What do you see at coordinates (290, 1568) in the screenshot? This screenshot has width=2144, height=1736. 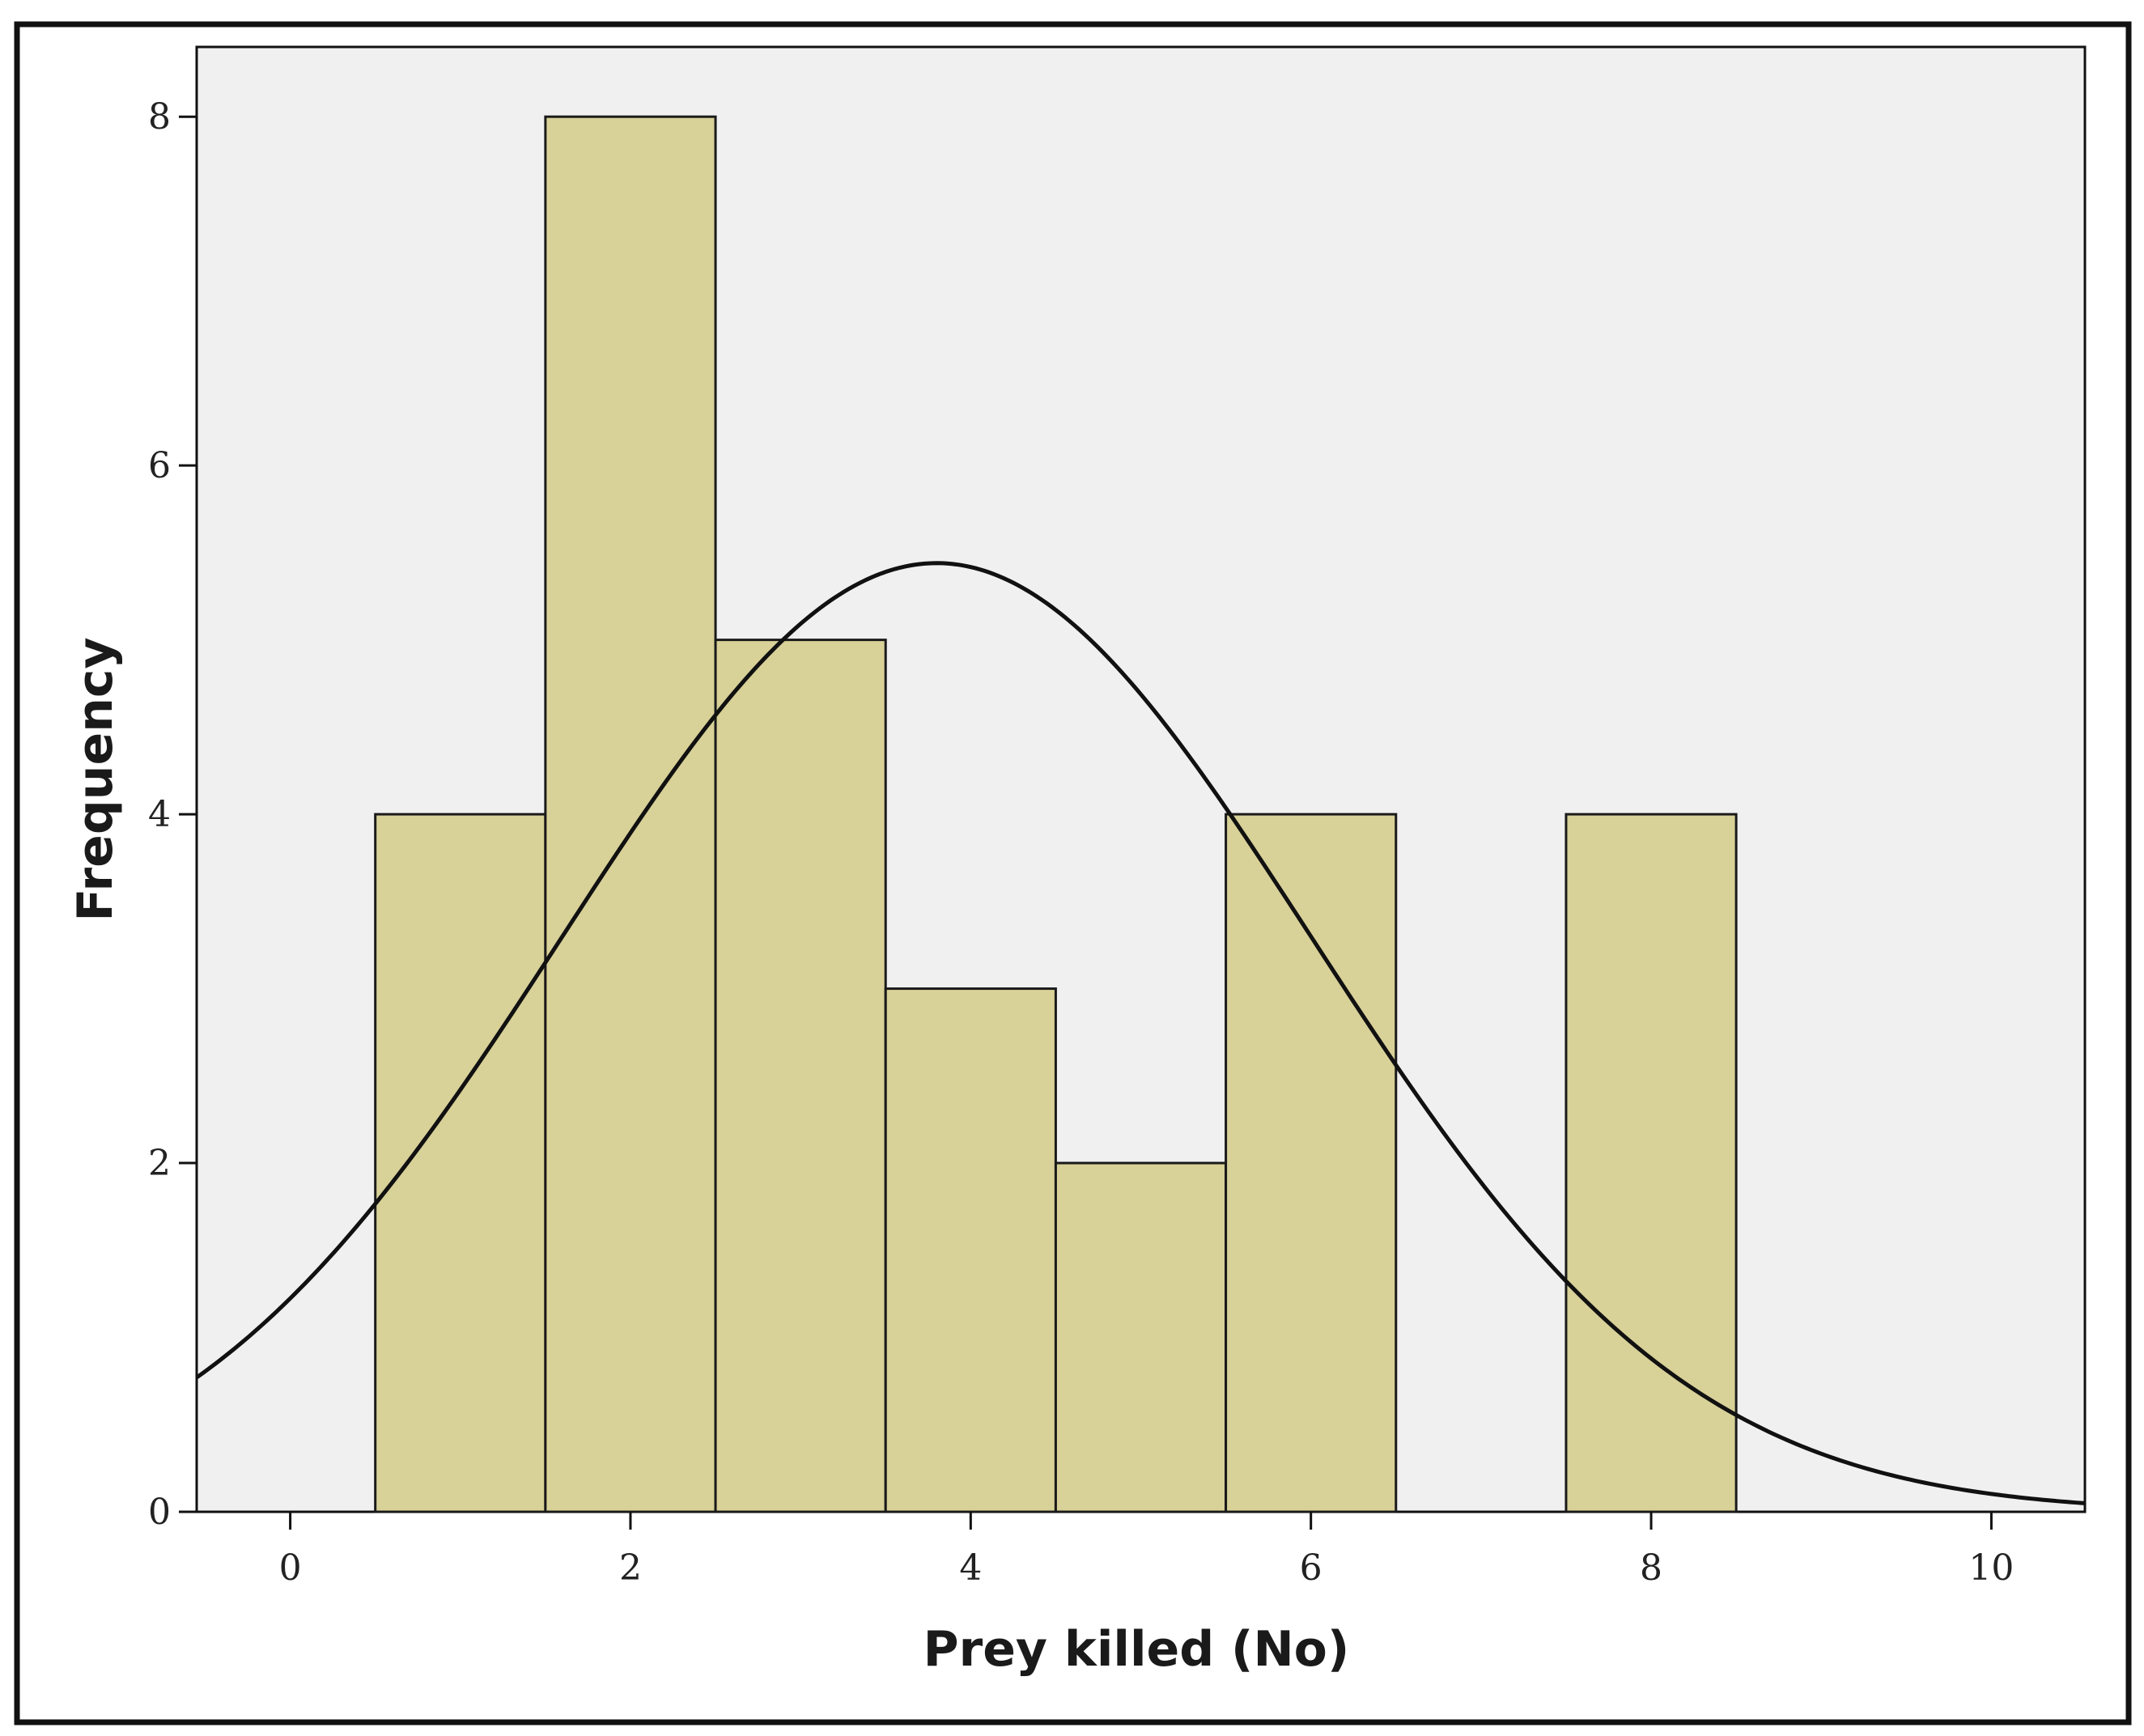 I see `x-tick-label: 0` at bounding box center [290, 1568].